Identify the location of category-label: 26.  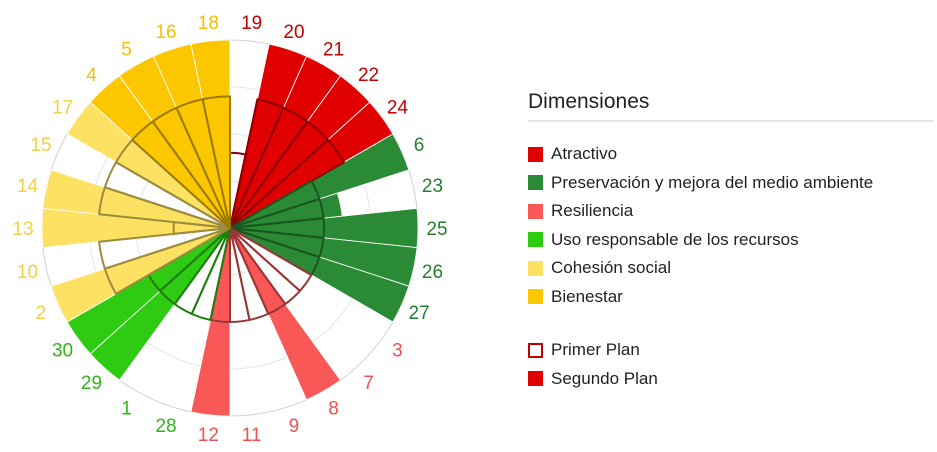
(432, 272).